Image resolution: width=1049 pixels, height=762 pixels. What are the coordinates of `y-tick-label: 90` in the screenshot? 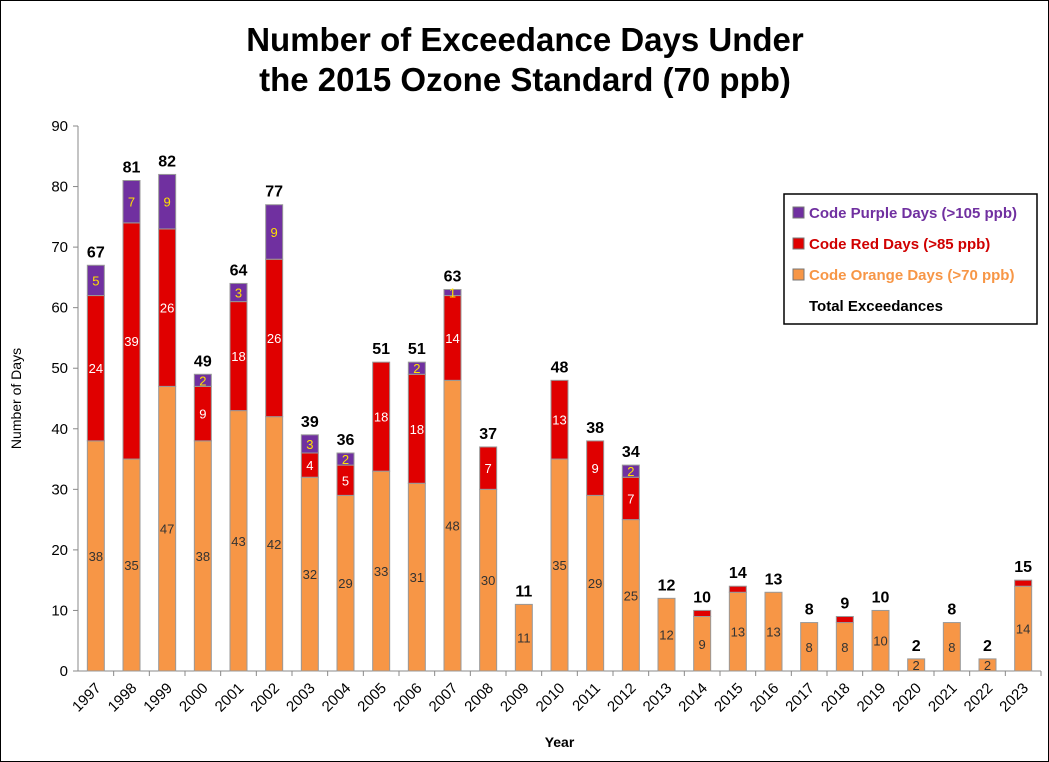 It's located at (59, 126).